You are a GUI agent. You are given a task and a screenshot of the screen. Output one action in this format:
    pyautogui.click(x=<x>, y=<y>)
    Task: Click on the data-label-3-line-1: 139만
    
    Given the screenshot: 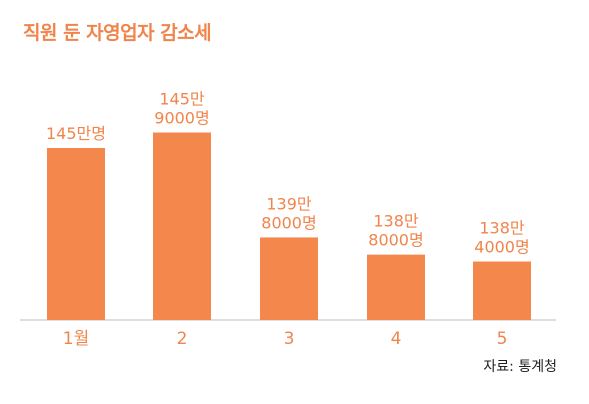 What is the action you would take?
    pyautogui.click(x=289, y=203)
    